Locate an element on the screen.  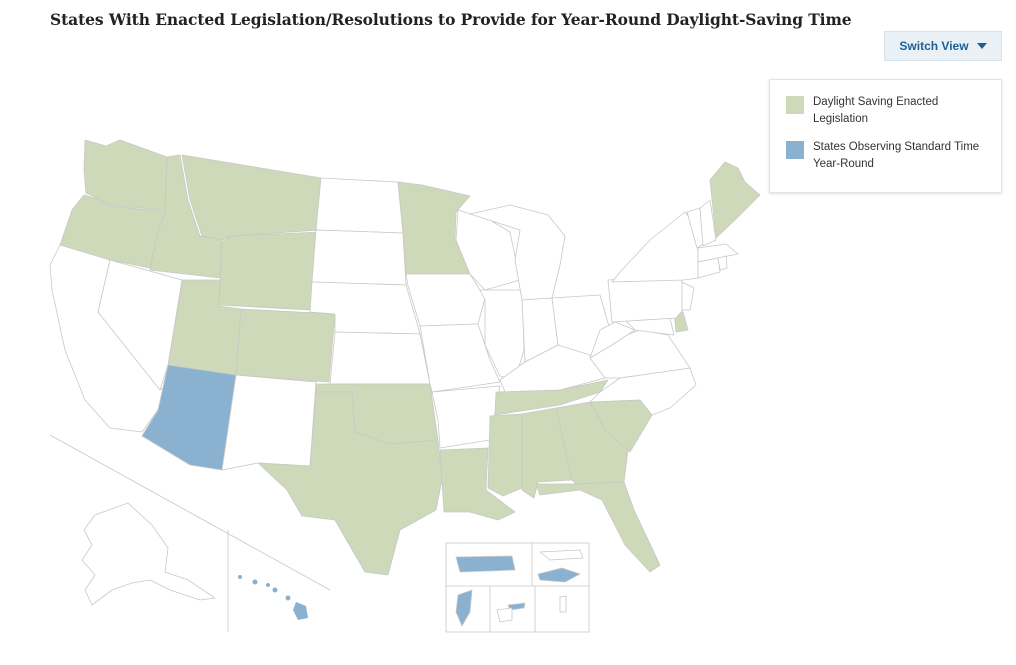
state-hi is located at coordinates (273, 597).